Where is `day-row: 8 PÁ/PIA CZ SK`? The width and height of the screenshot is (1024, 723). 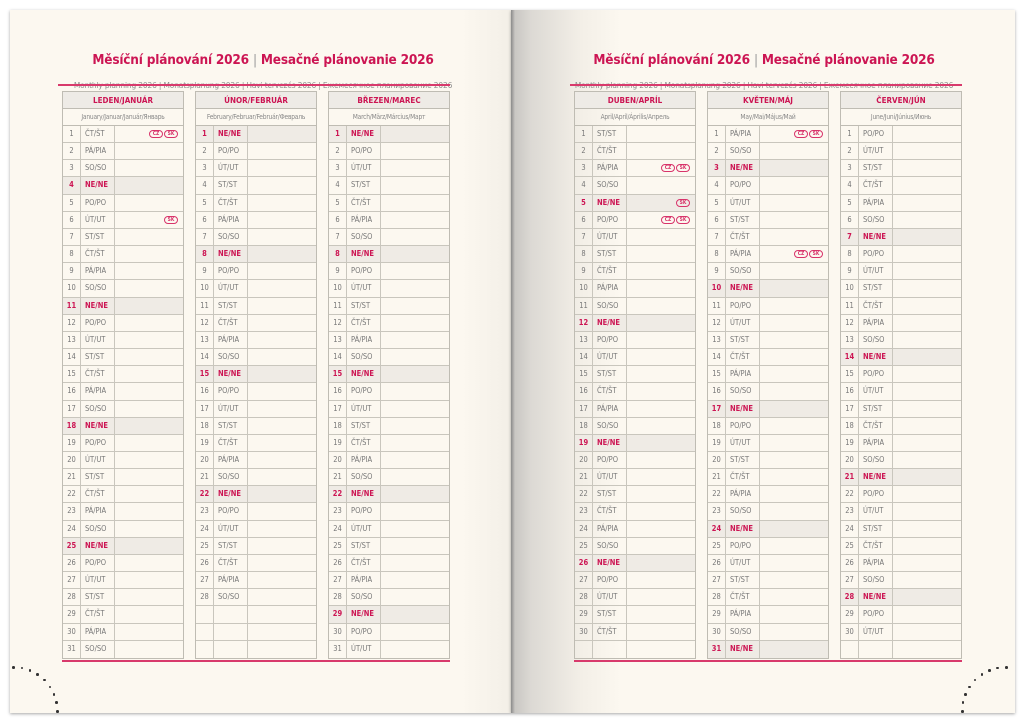 day-row: 8 PÁ/PIA CZ SK is located at coordinates (768, 255).